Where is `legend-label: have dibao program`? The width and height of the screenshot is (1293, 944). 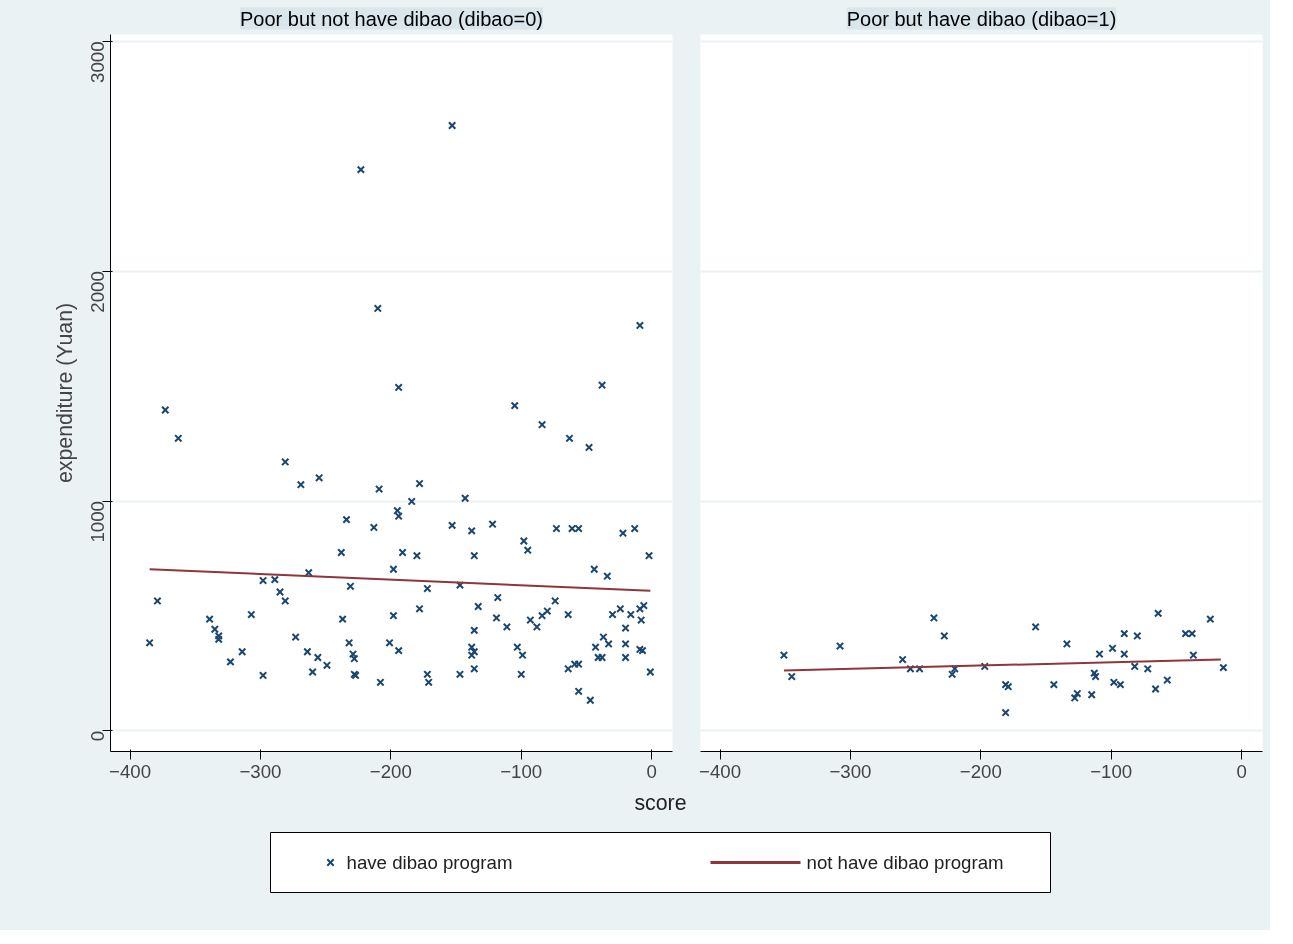 legend-label: have dibao program is located at coordinates (429, 862).